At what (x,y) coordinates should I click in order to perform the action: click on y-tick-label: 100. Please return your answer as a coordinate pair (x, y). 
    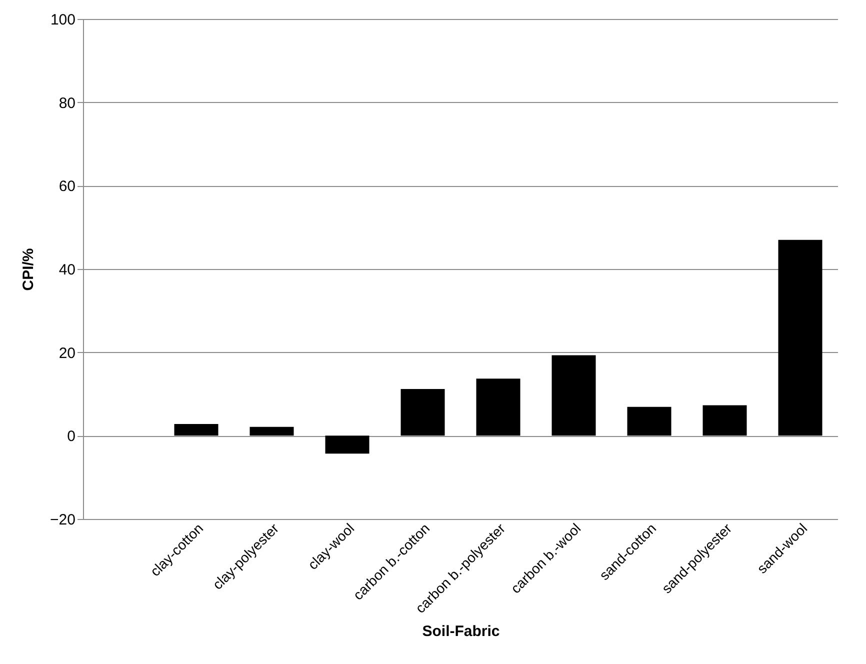
    Looking at the image, I should click on (63, 20).